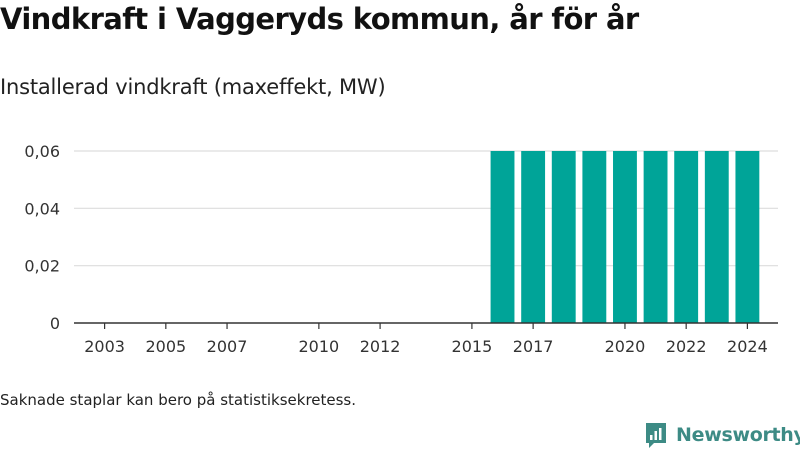  What do you see at coordinates (426, 325) in the screenshot?
I see `x-axis` at bounding box center [426, 325].